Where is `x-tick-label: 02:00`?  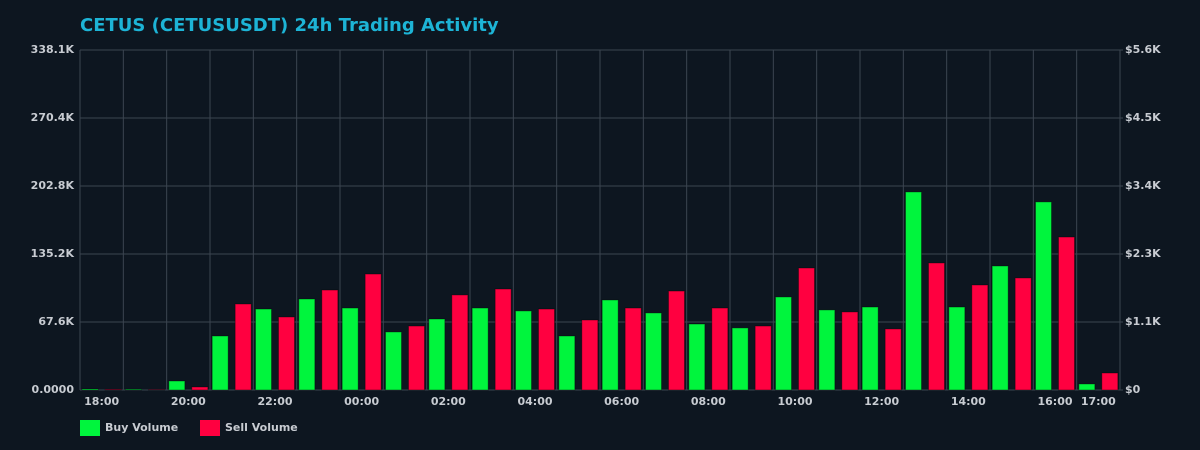 x-tick-label: 02:00 is located at coordinates (448, 401).